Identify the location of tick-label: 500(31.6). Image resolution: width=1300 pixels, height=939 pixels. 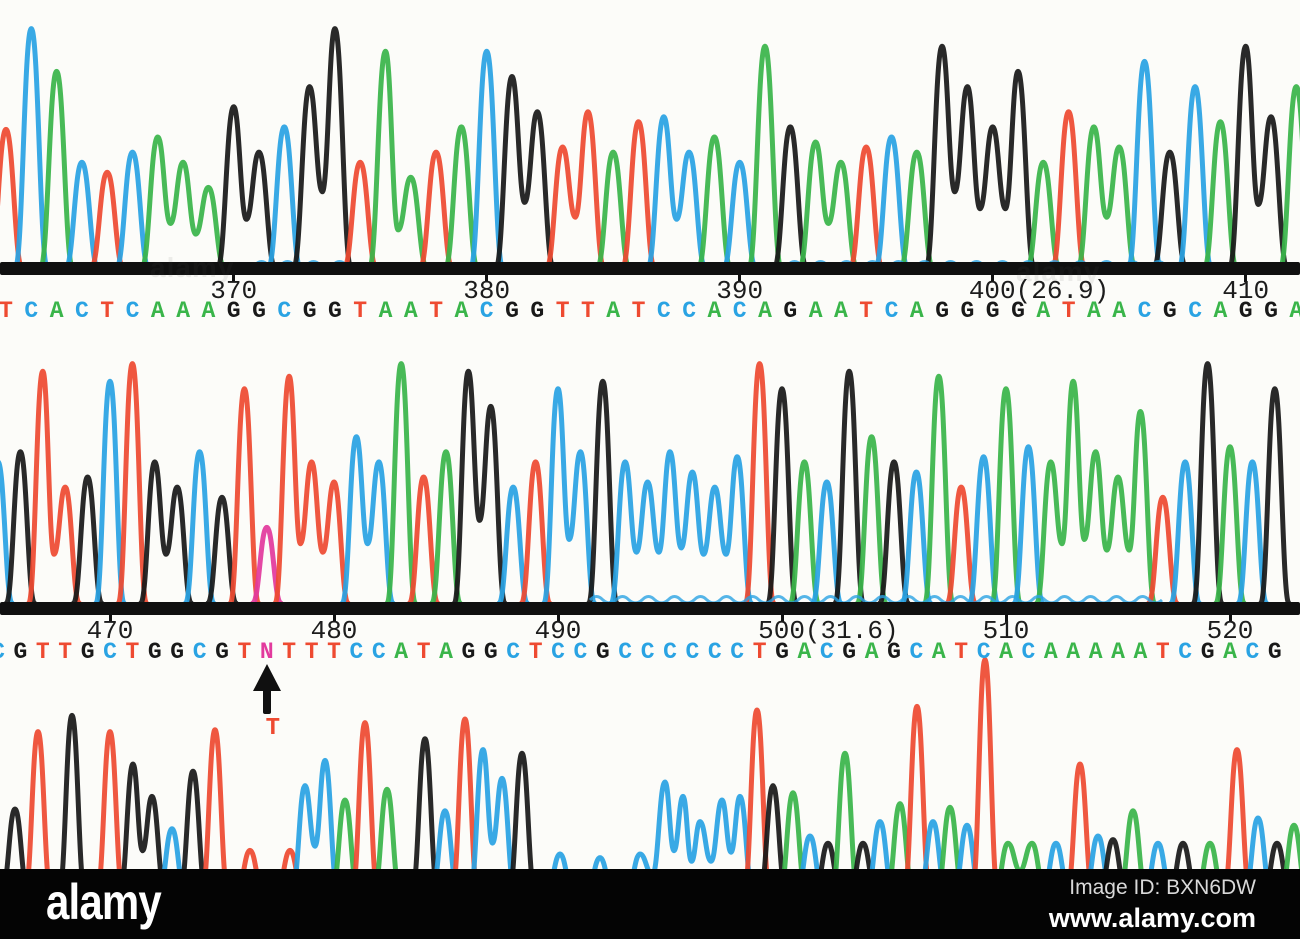
(828, 631).